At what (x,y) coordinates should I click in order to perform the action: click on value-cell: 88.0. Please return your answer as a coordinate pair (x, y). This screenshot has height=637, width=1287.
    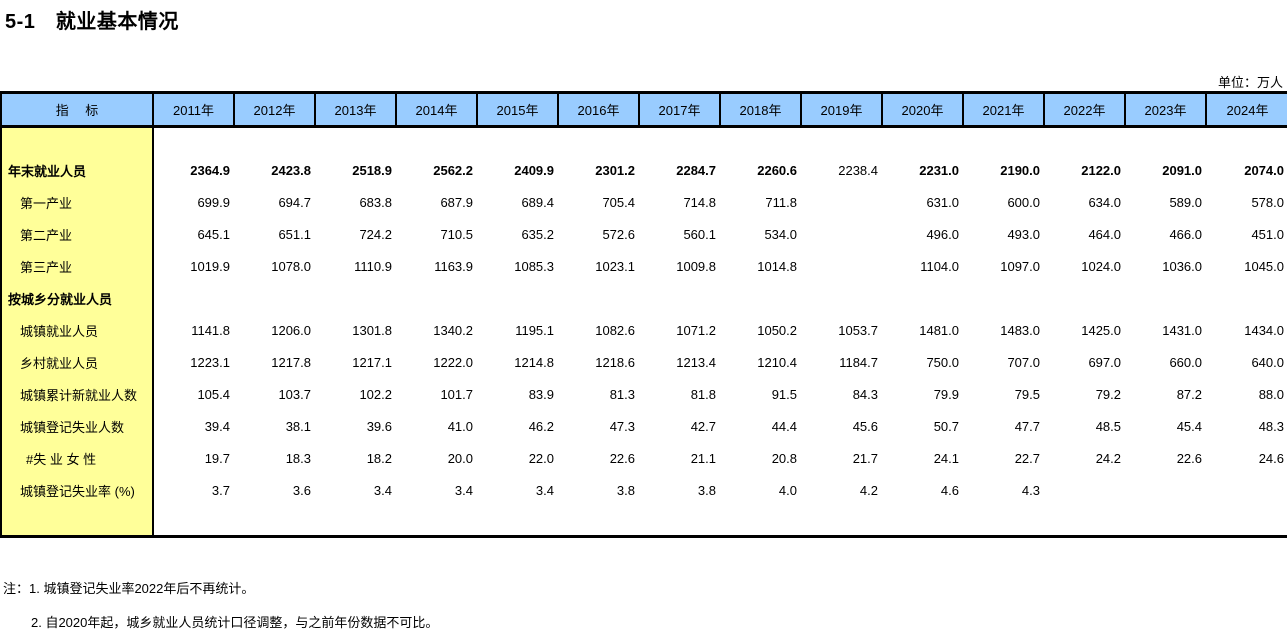
    Looking at the image, I should click on (1271, 394).